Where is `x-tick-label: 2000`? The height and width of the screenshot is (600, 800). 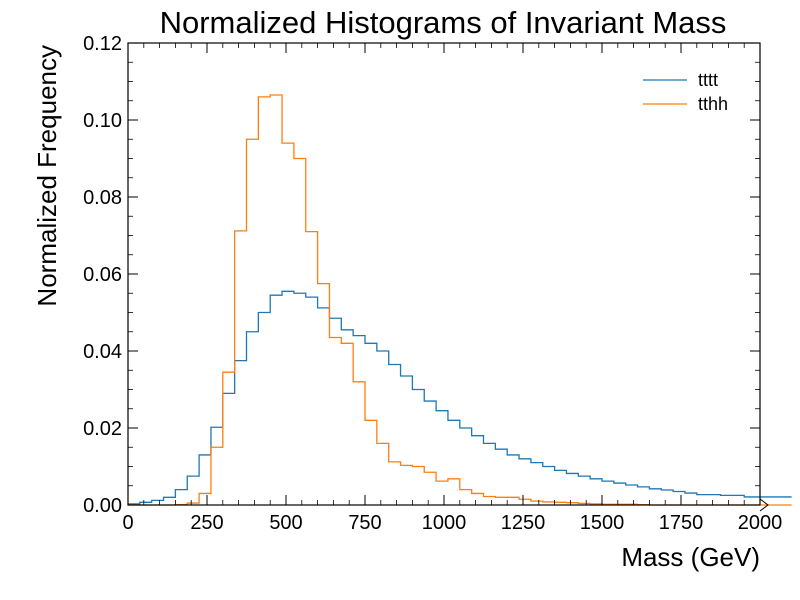 x-tick-label: 2000 is located at coordinates (760, 523).